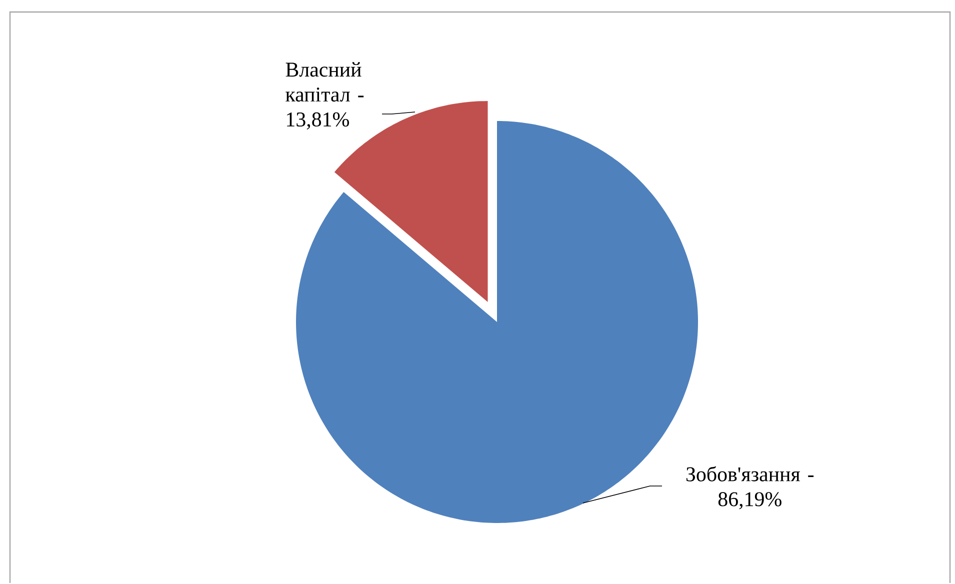  Describe the element at coordinates (318, 121) in the screenshot. I see `data-label: 13,81%` at that location.